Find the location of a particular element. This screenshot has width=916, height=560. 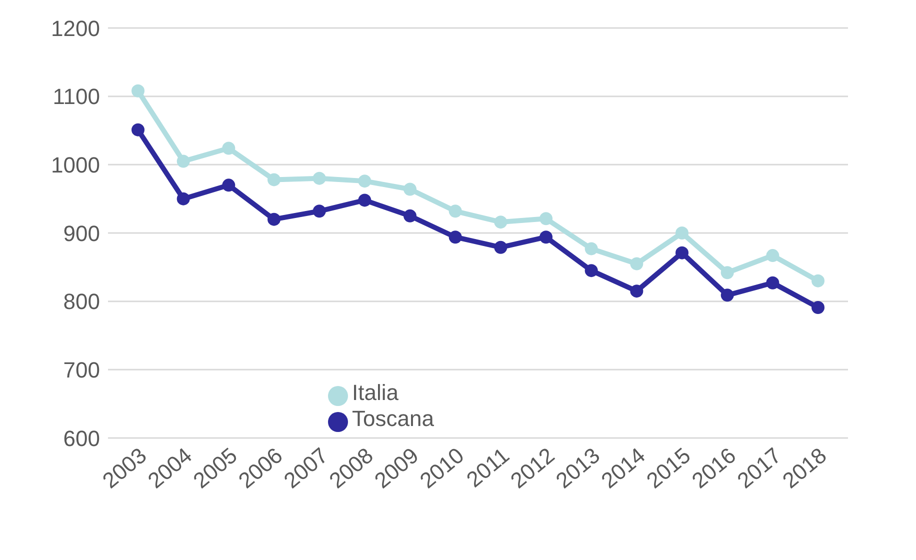

legend-label: Italia is located at coordinates (375, 392).